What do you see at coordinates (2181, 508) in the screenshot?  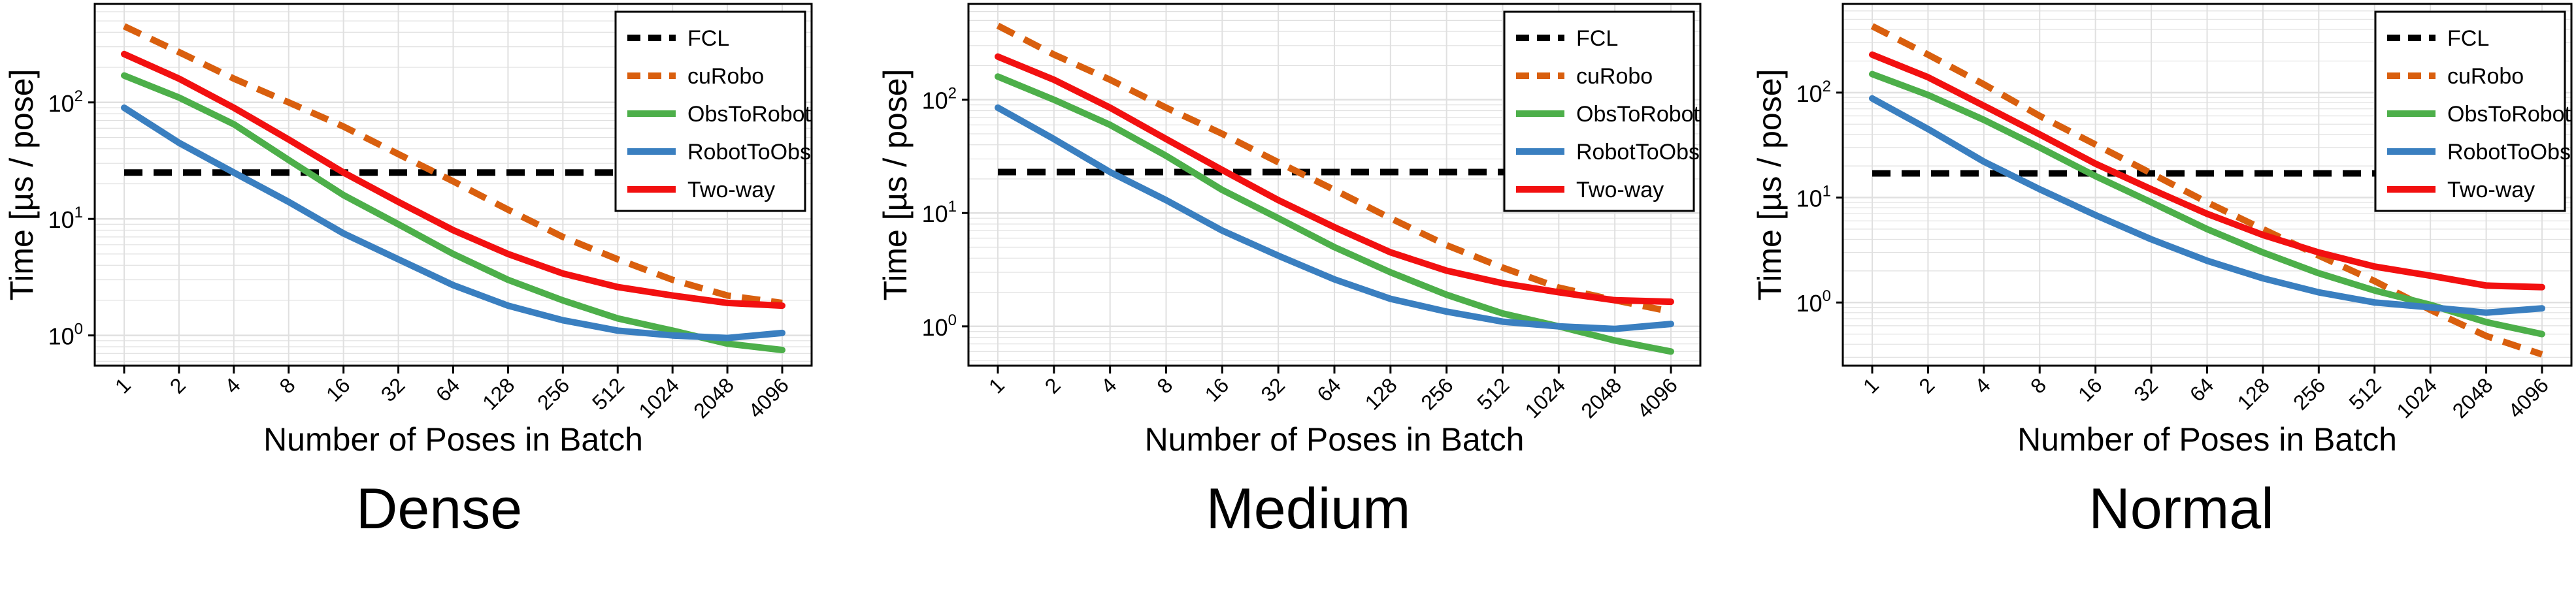 I see `caption-normal: Normal` at bounding box center [2181, 508].